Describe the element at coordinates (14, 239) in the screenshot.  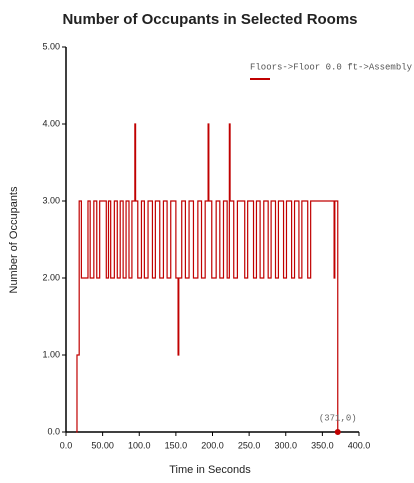
I see `y-axis-label: Number of Occupants` at that location.